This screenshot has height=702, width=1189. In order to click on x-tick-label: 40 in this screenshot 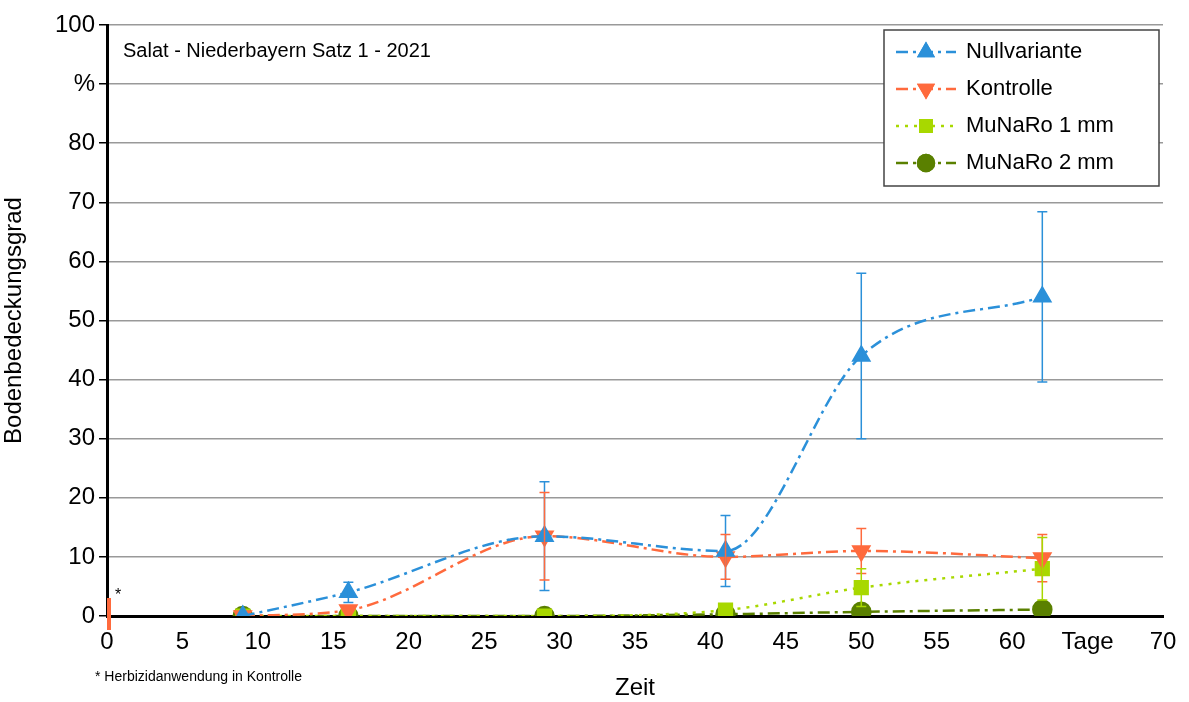, I will do `click(710, 641)`.